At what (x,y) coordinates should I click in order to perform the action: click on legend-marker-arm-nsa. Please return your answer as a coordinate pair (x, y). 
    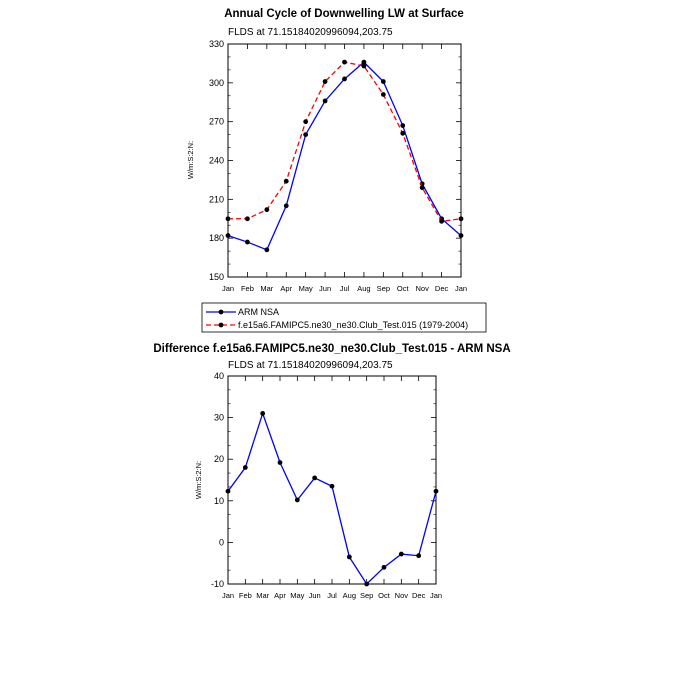
    Looking at the image, I should click on (221, 312).